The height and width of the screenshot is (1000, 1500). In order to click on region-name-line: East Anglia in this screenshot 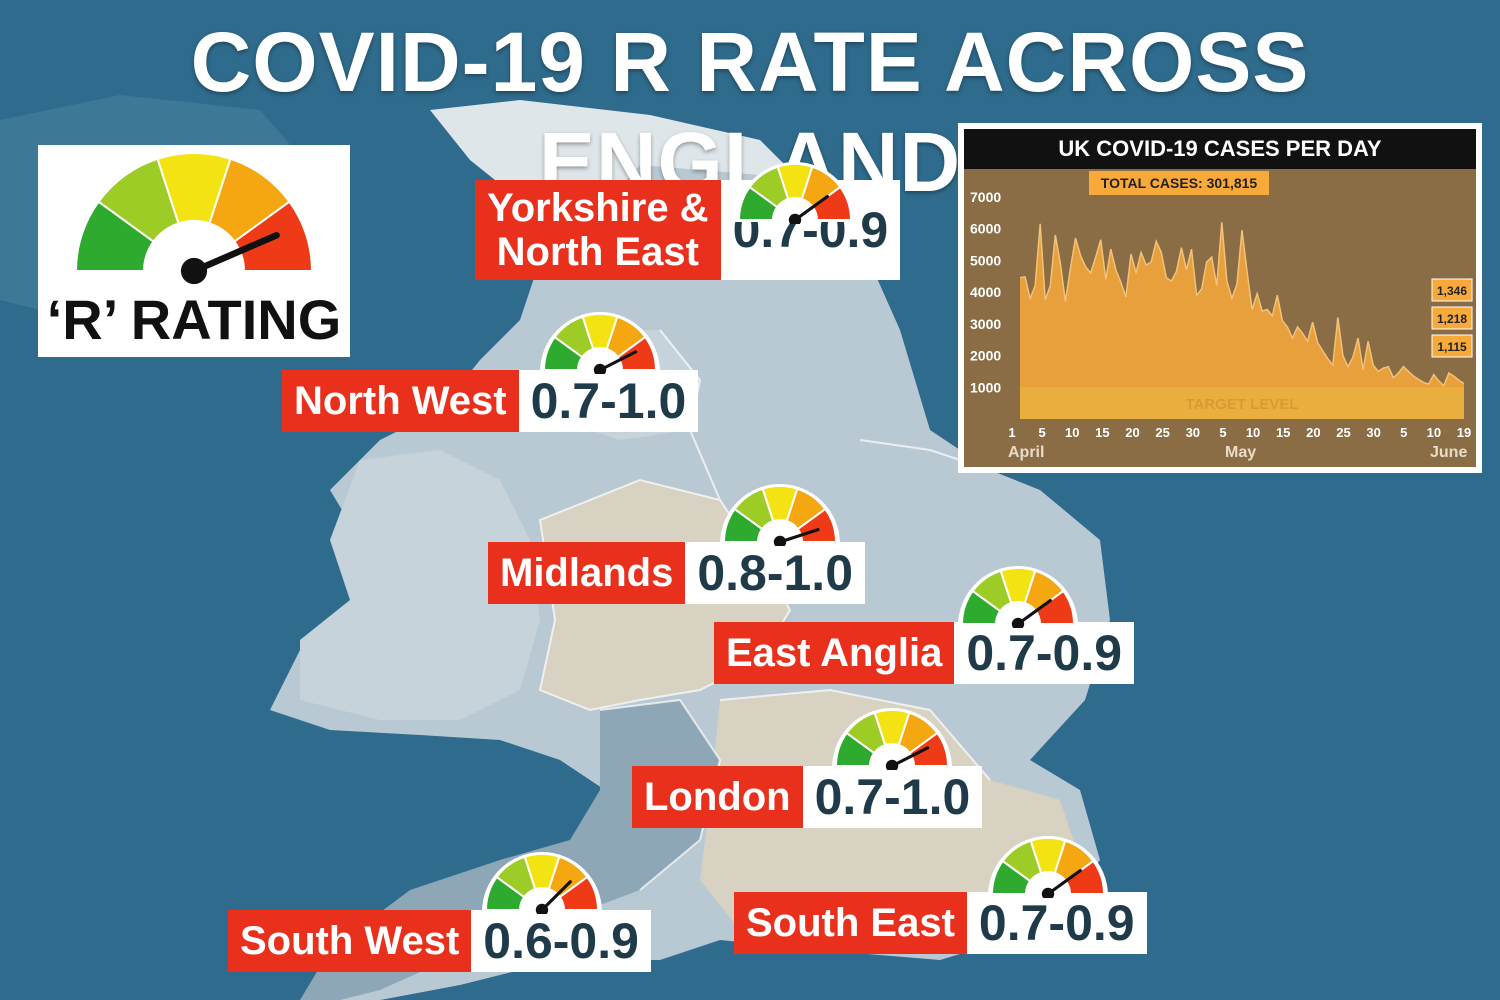, I will do `click(834, 653)`.